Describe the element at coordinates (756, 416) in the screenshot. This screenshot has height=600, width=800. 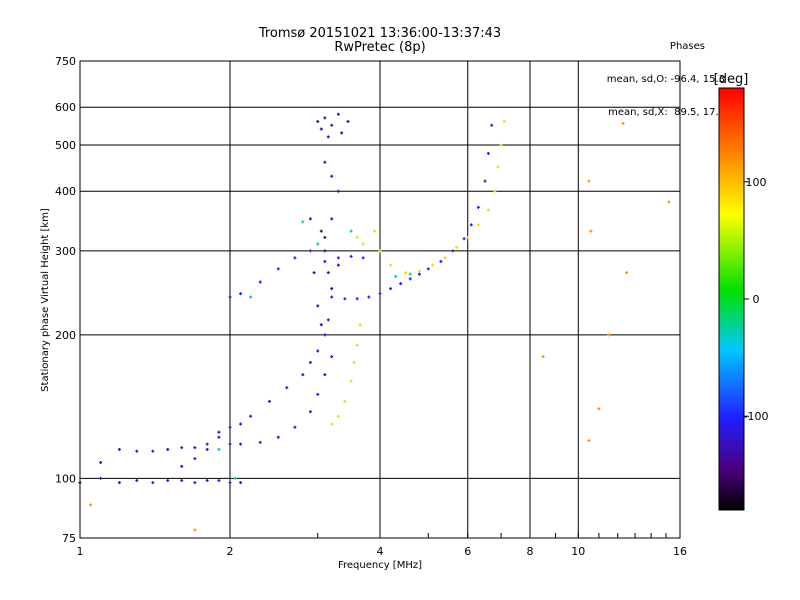
I see `colorbar-tick-label: -100` at that location.